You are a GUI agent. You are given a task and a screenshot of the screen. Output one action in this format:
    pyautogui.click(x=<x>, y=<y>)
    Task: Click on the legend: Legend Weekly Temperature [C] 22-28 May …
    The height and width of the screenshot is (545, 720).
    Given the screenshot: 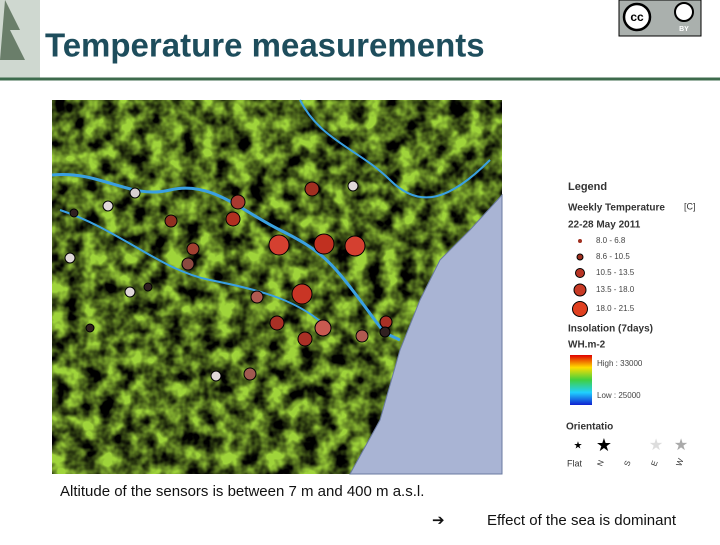 What is the action you would take?
    pyautogui.click(x=632, y=325)
    